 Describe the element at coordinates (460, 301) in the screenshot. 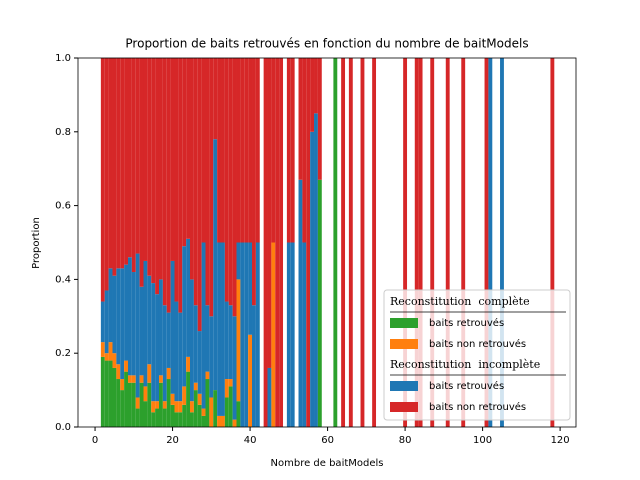

I see `legend-title: Reconstitution complète` at that location.